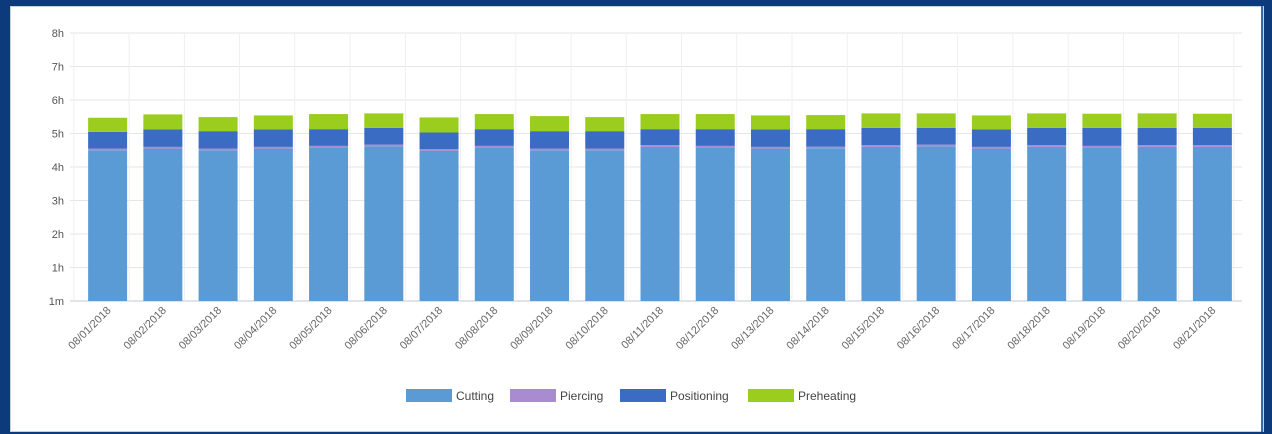 The height and width of the screenshot is (434, 1272). Describe the element at coordinates (200, 328) in the screenshot. I see `x-tick-label: 08/03/2018` at that location.